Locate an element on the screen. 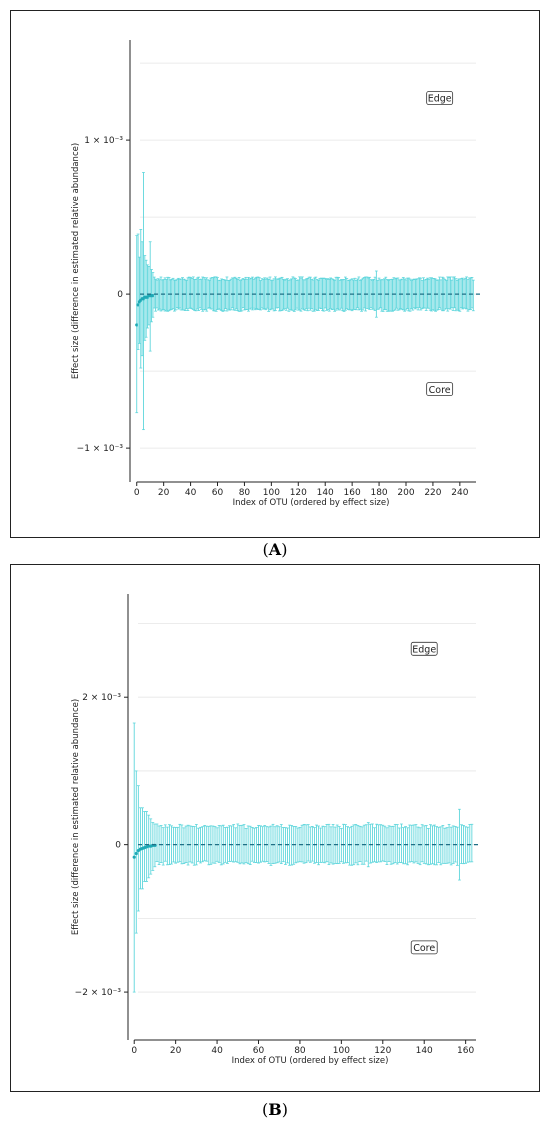 The height and width of the screenshot is (1128, 550). x-tick-label: 180 is located at coordinates (378, 493).